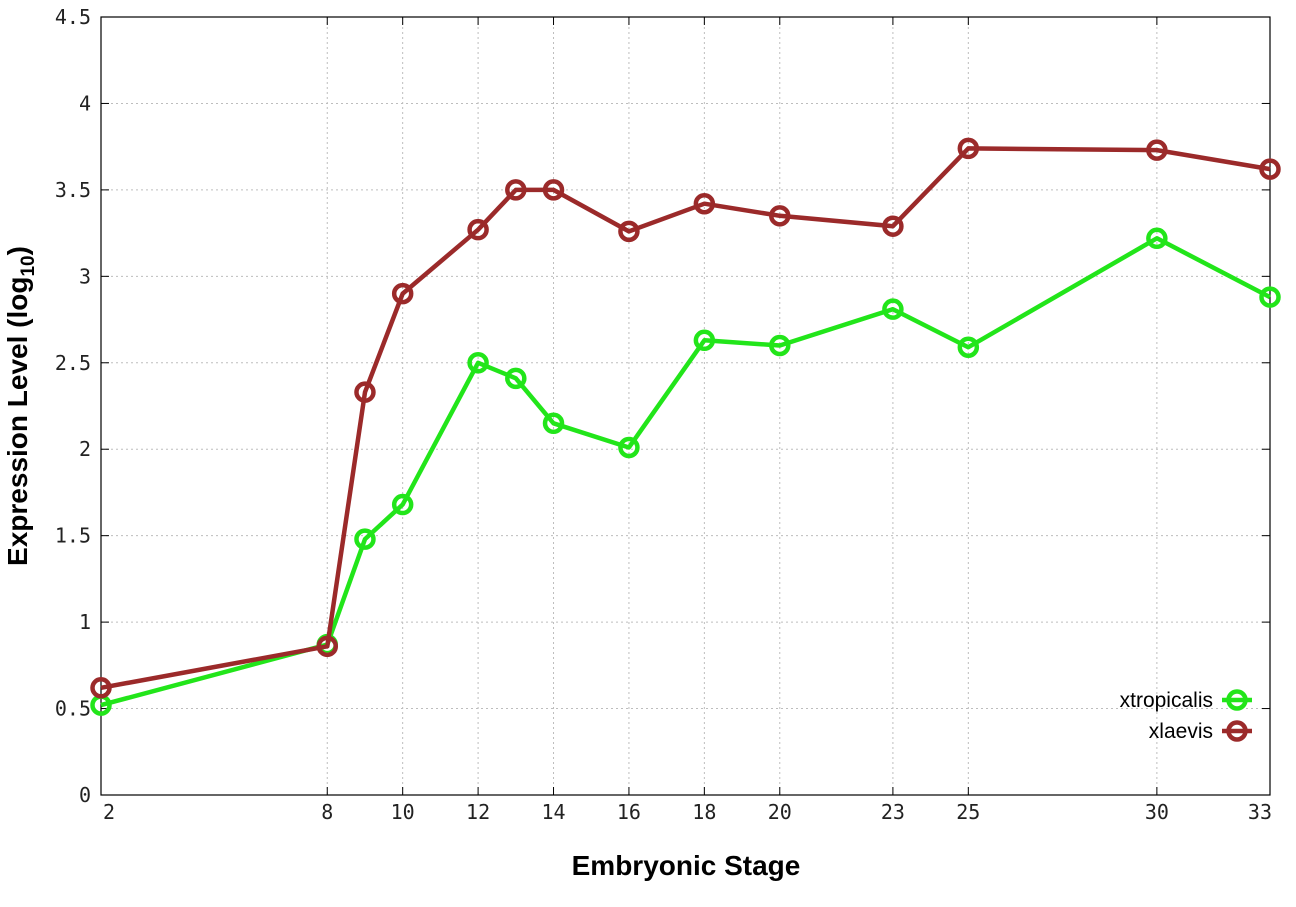 This screenshot has height=907, width=1296. Describe the element at coordinates (85, 622) in the screenshot. I see `y-tick-label: 1` at that location.